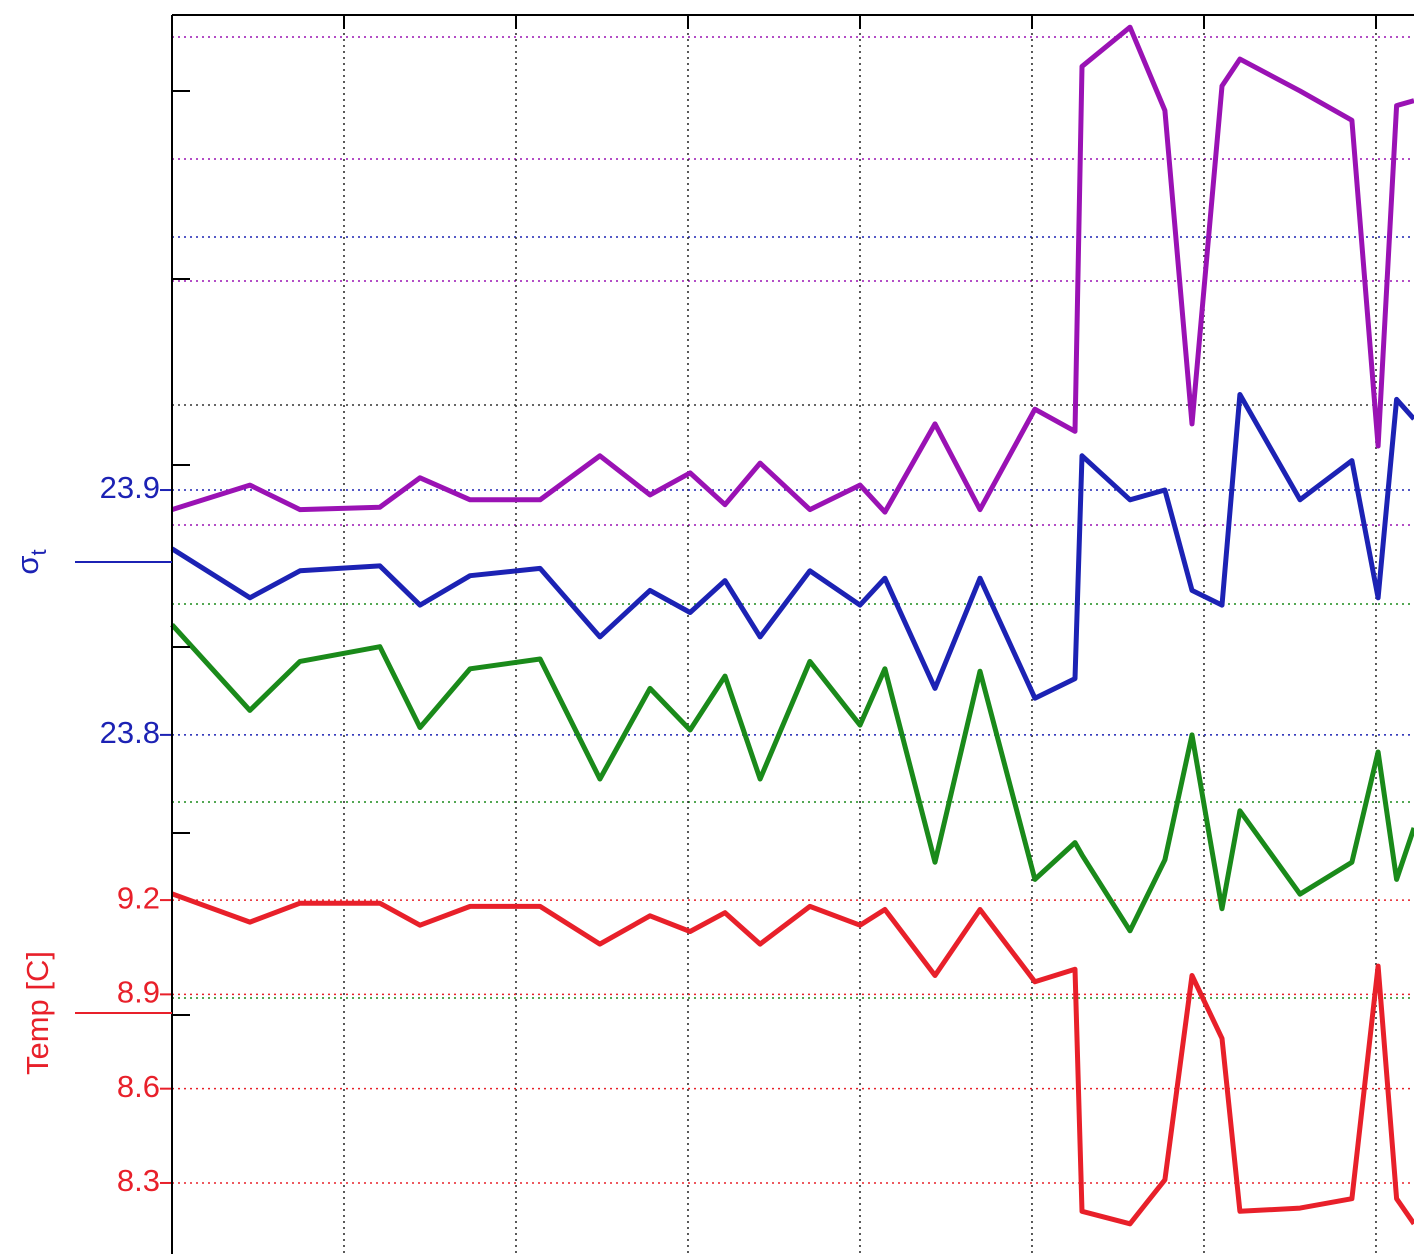  What do you see at coordinates (138, 1180) in the screenshot?
I see `y-tick-label: 8.3` at bounding box center [138, 1180].